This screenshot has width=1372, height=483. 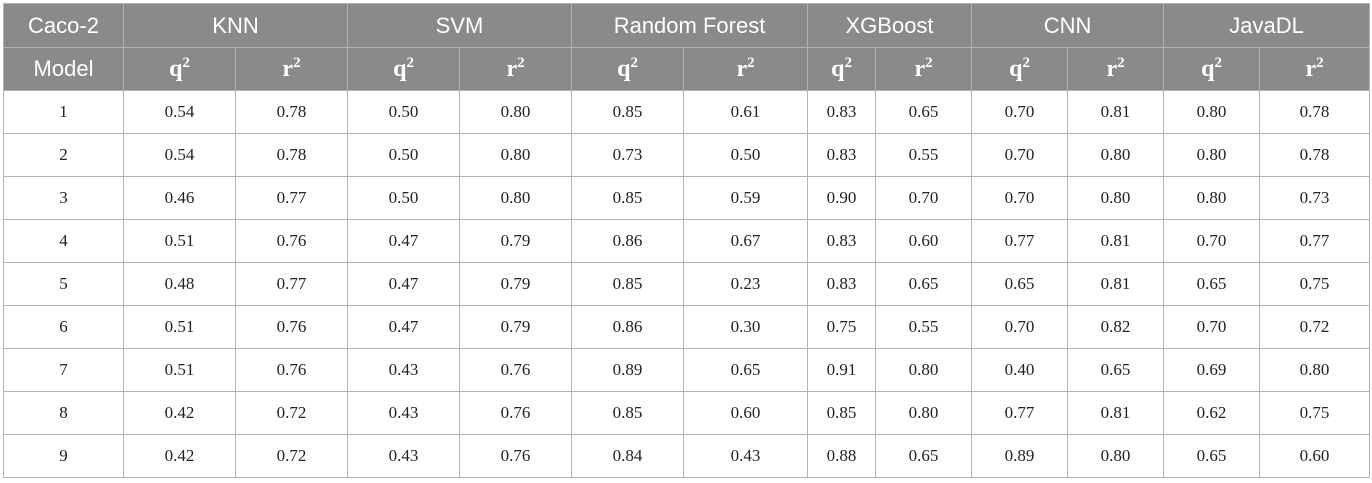 I want to click on q2-value-cell: 0.48, so click(x=179, y=284).